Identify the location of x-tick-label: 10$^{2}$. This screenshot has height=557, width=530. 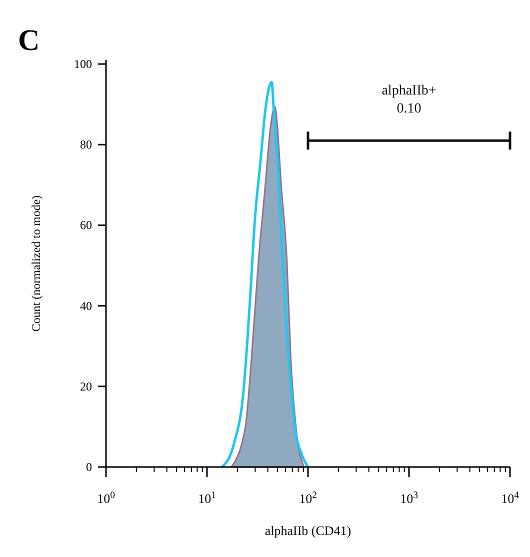
(308, 498).